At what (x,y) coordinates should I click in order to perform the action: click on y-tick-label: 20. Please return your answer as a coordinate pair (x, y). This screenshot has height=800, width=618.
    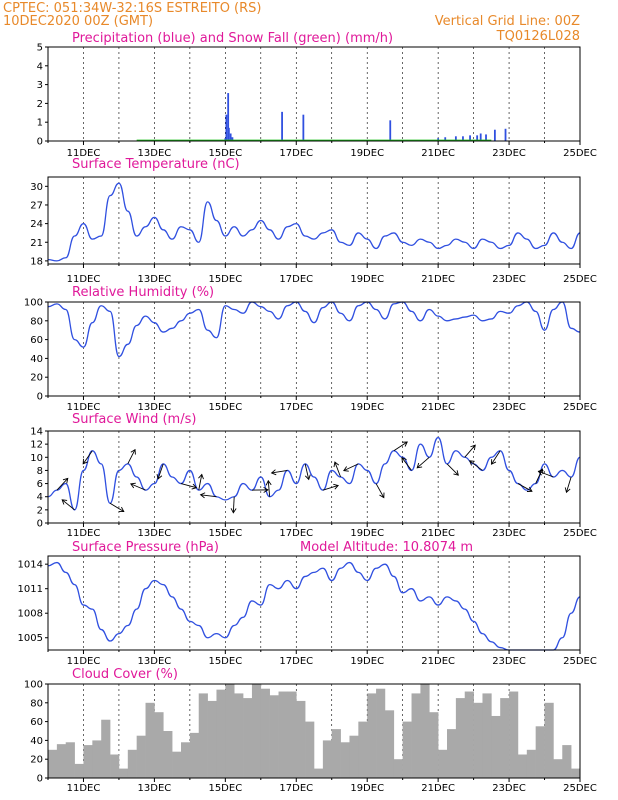
    Looking at the image, I should click on (36, 760).